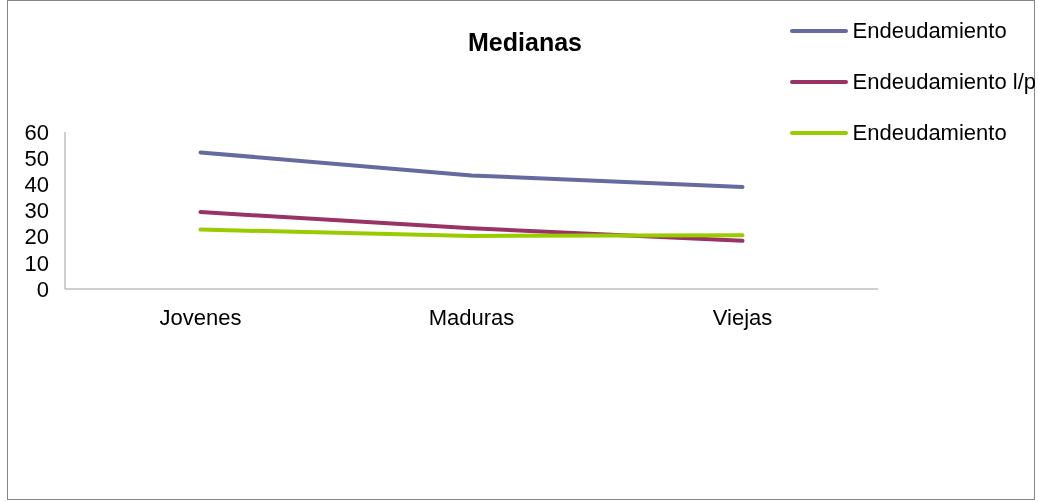 This screenshot has width=1038, height=502. Describe the element at coordinates (742, 317) in the screenshot. I see `x-tick-label: Viejas` at that location.